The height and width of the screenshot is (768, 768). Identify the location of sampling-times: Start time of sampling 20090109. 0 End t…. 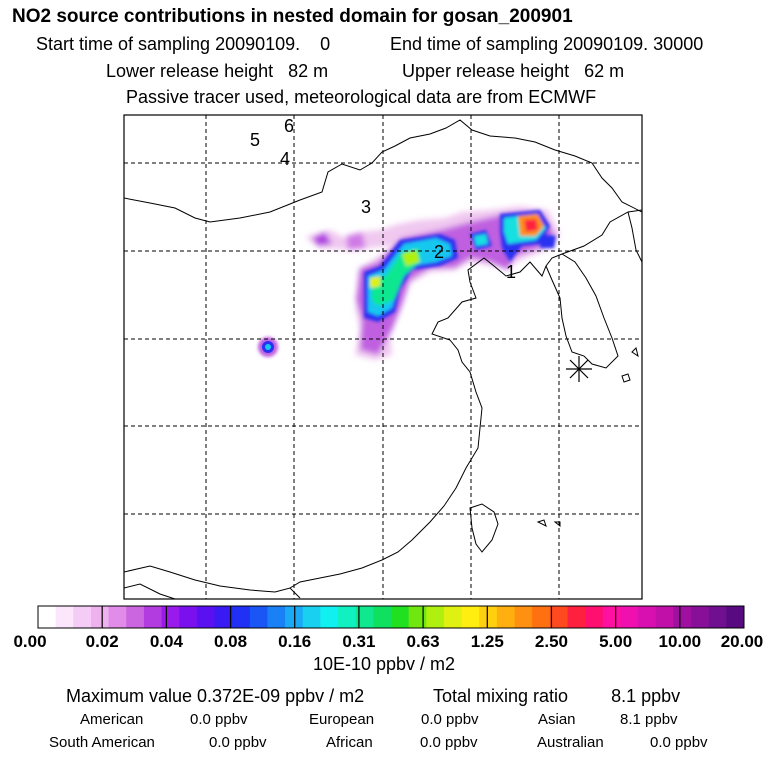
(369, 44).